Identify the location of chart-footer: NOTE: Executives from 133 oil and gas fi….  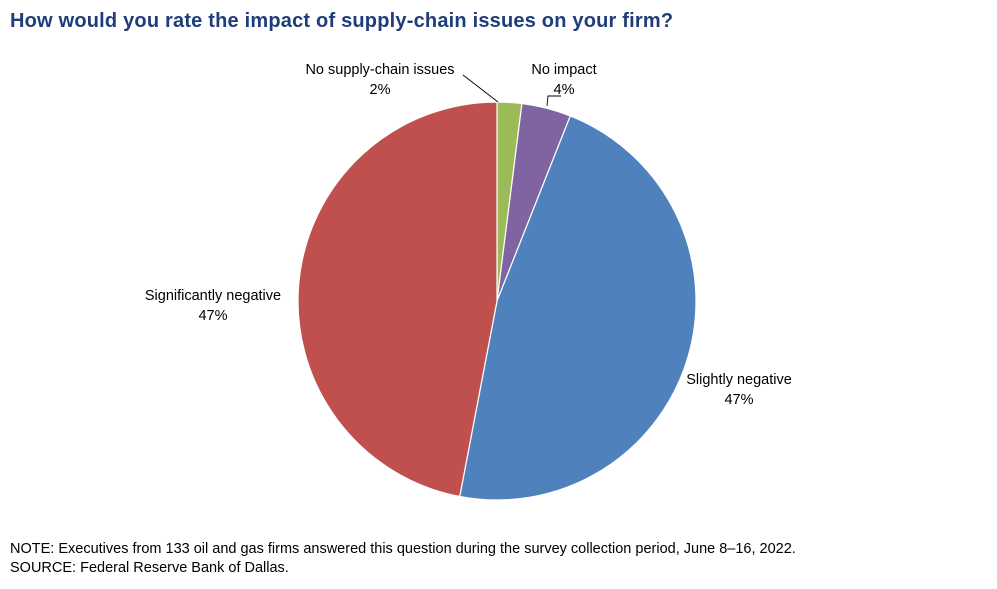
(403, 559).